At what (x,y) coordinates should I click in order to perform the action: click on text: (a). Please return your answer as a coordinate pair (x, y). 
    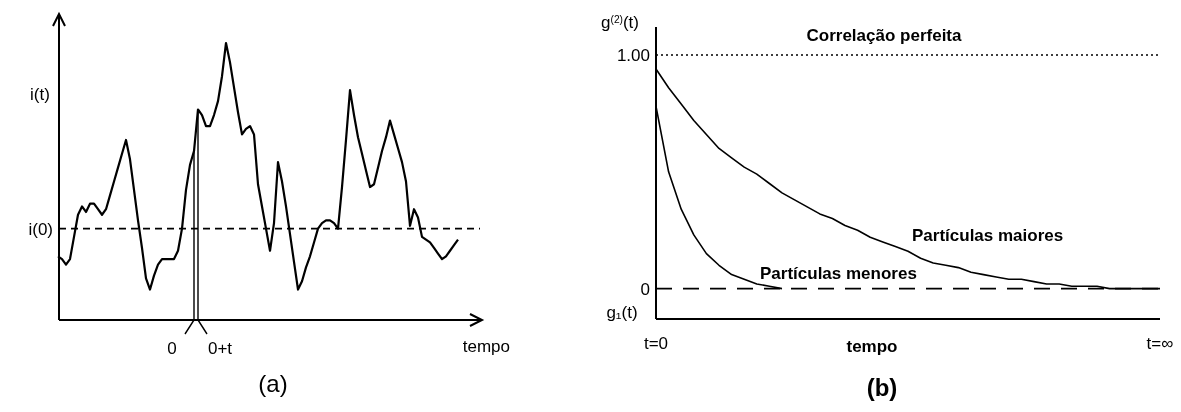
    Looking at the image, I should click on (273, 383).